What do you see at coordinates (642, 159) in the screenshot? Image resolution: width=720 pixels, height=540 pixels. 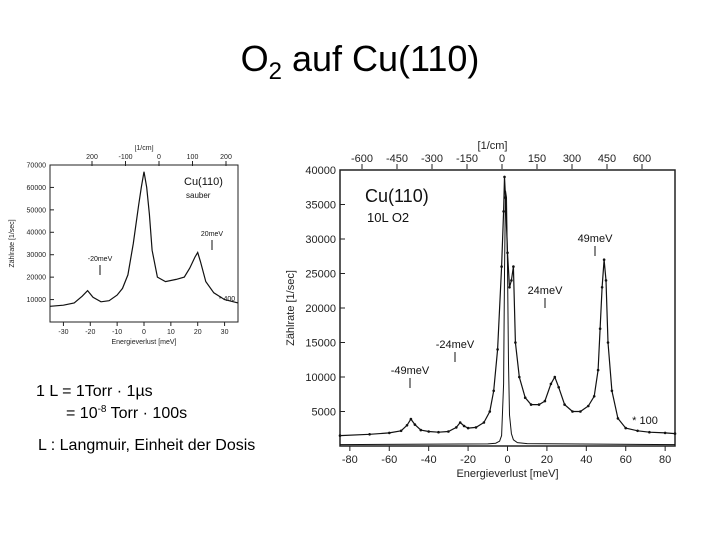 I see `top-axis-tick-label: 600` at bounding box center [642, 159].